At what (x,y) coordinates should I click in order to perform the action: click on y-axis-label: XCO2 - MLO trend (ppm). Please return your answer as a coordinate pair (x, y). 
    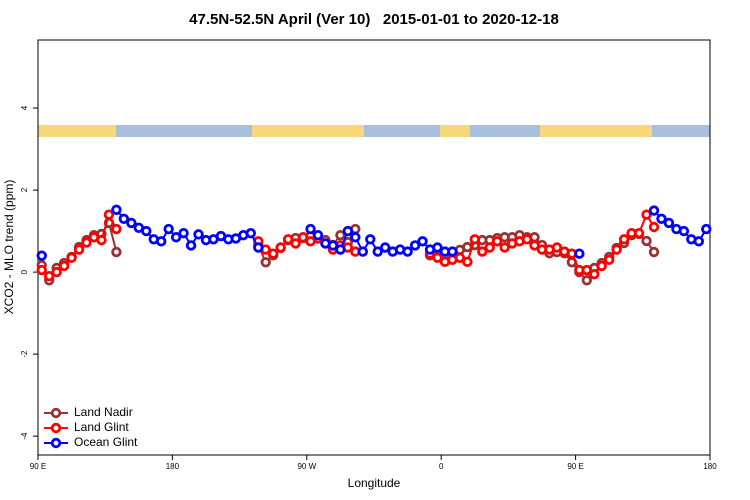
    Looking at the image, I should click on (9, 247).